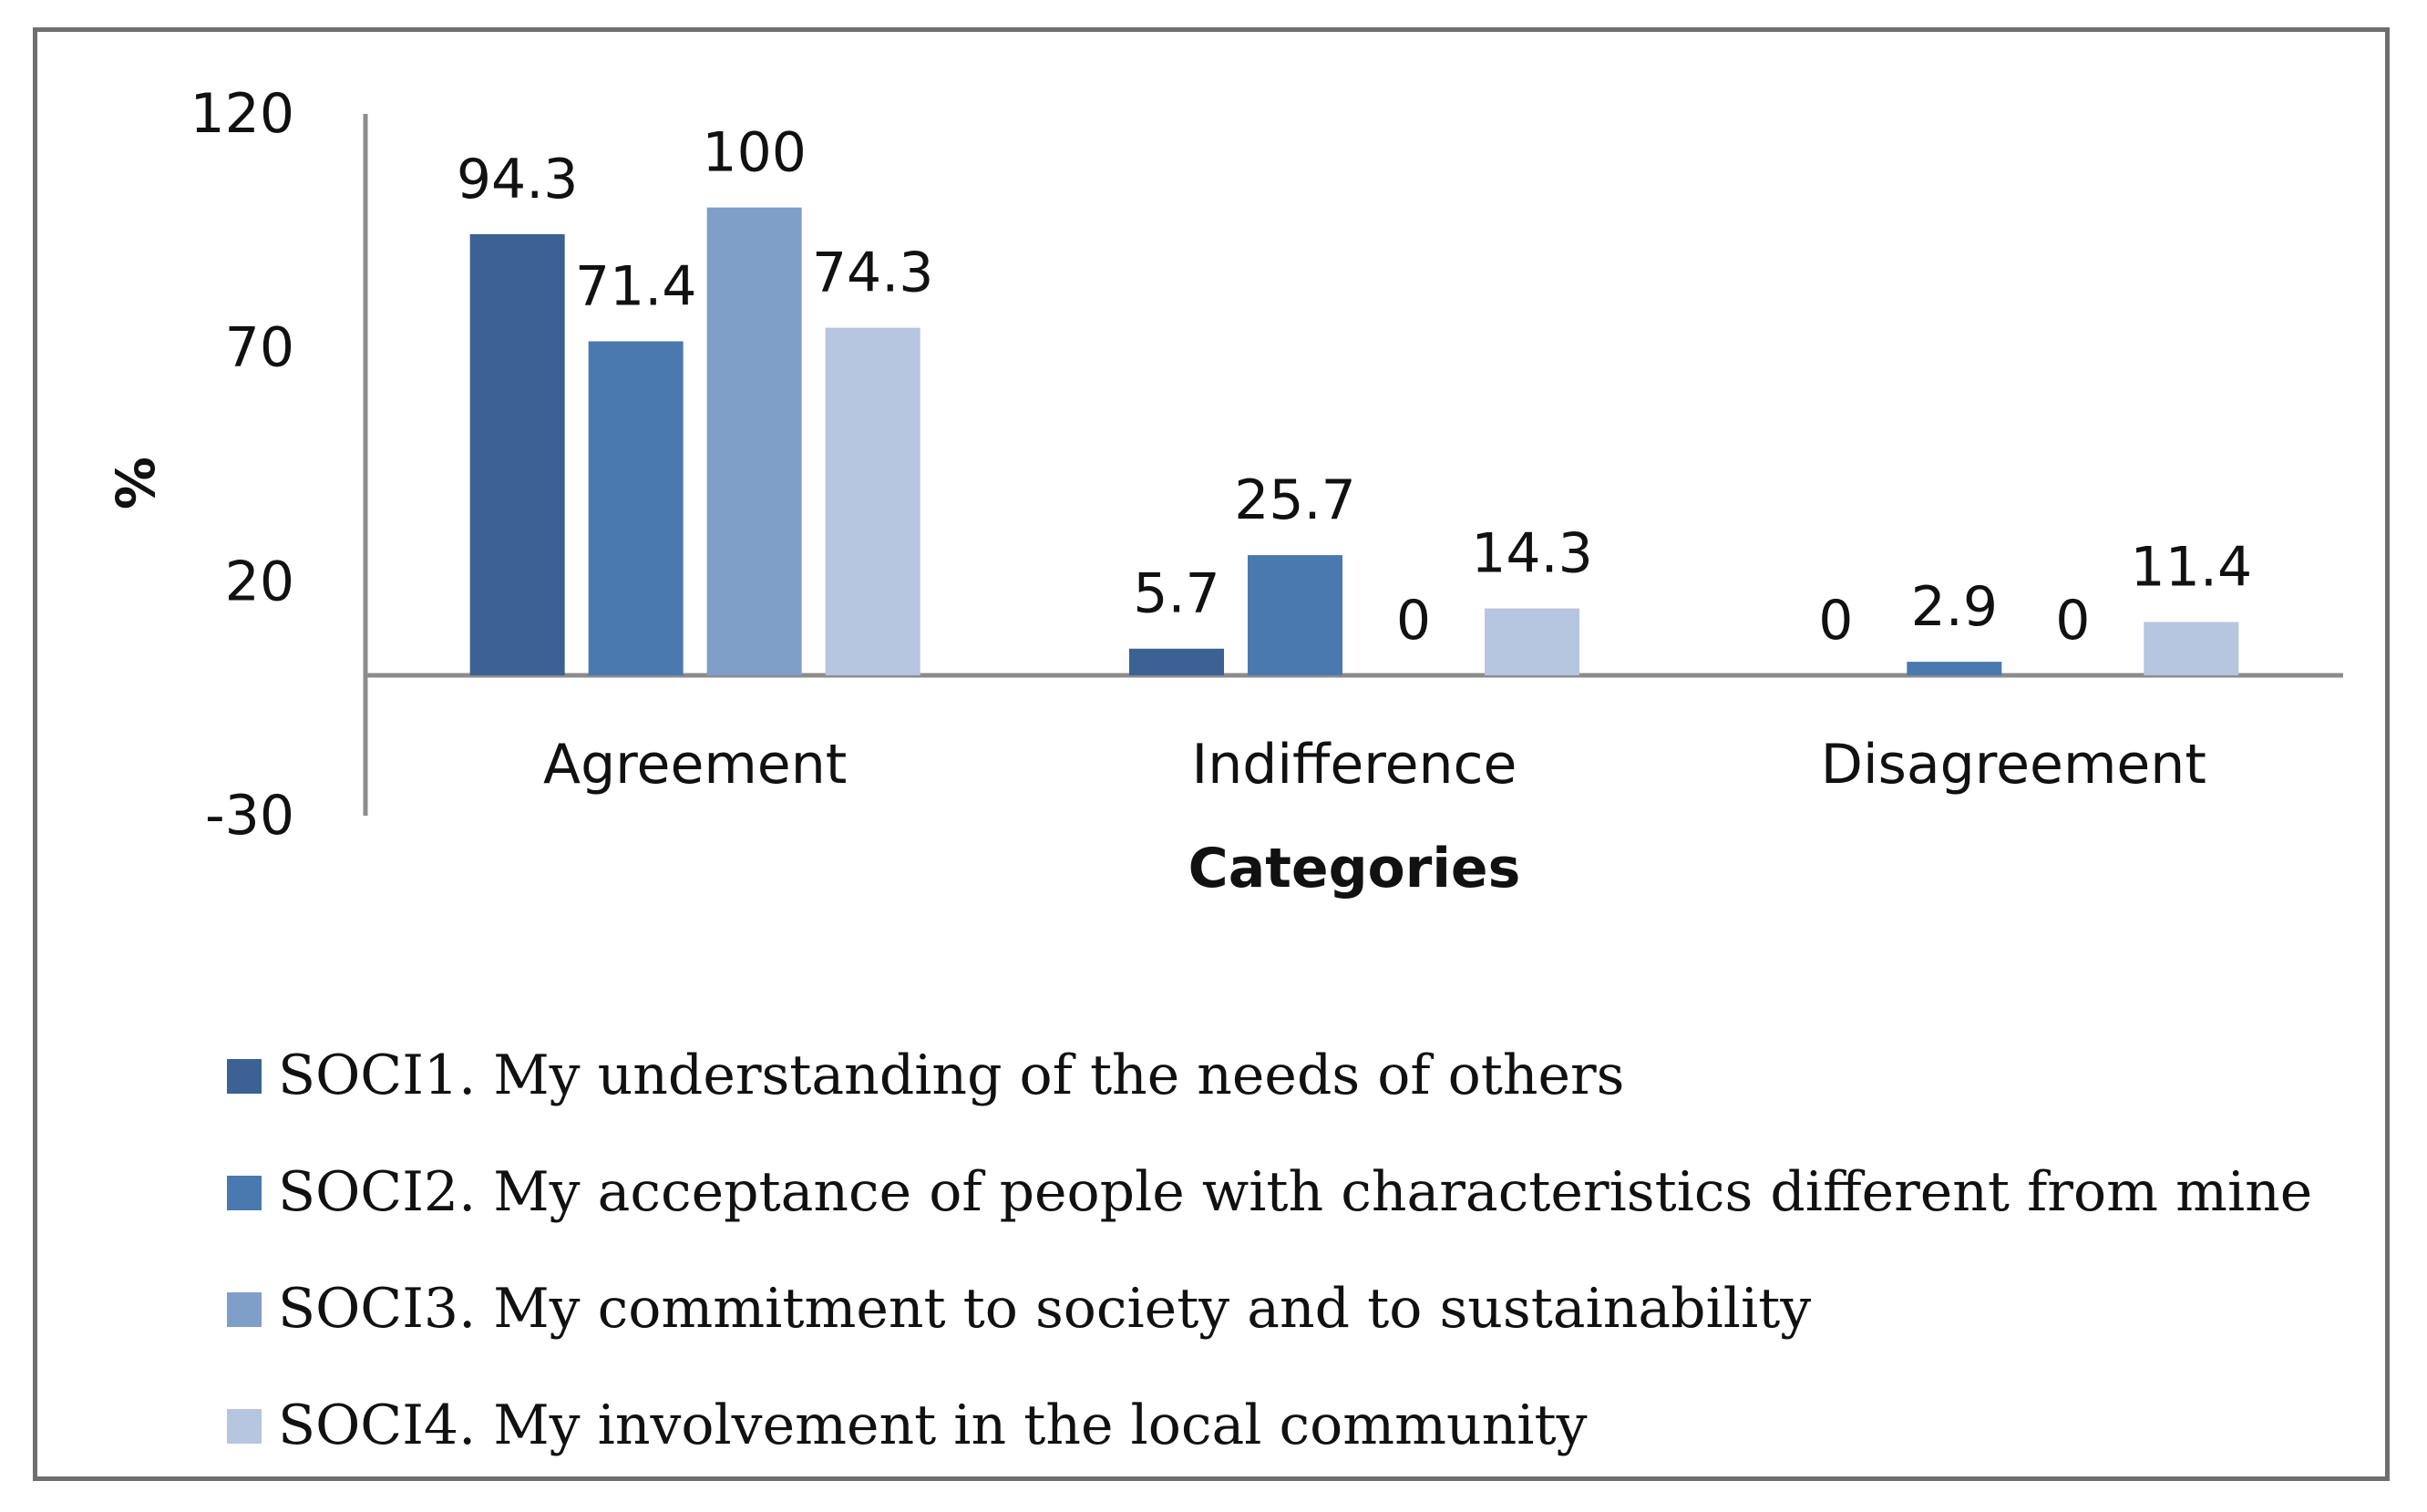 The image size is (2427, 1512). I want to click on data-label: 100, so click(754, 153).